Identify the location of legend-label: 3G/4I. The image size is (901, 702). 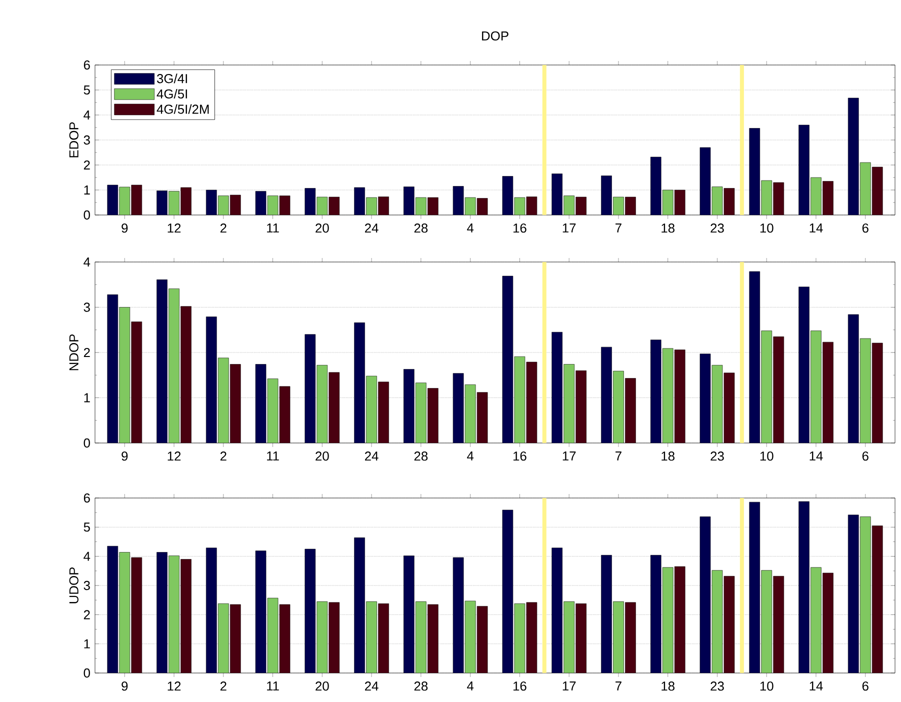
(171, 79).